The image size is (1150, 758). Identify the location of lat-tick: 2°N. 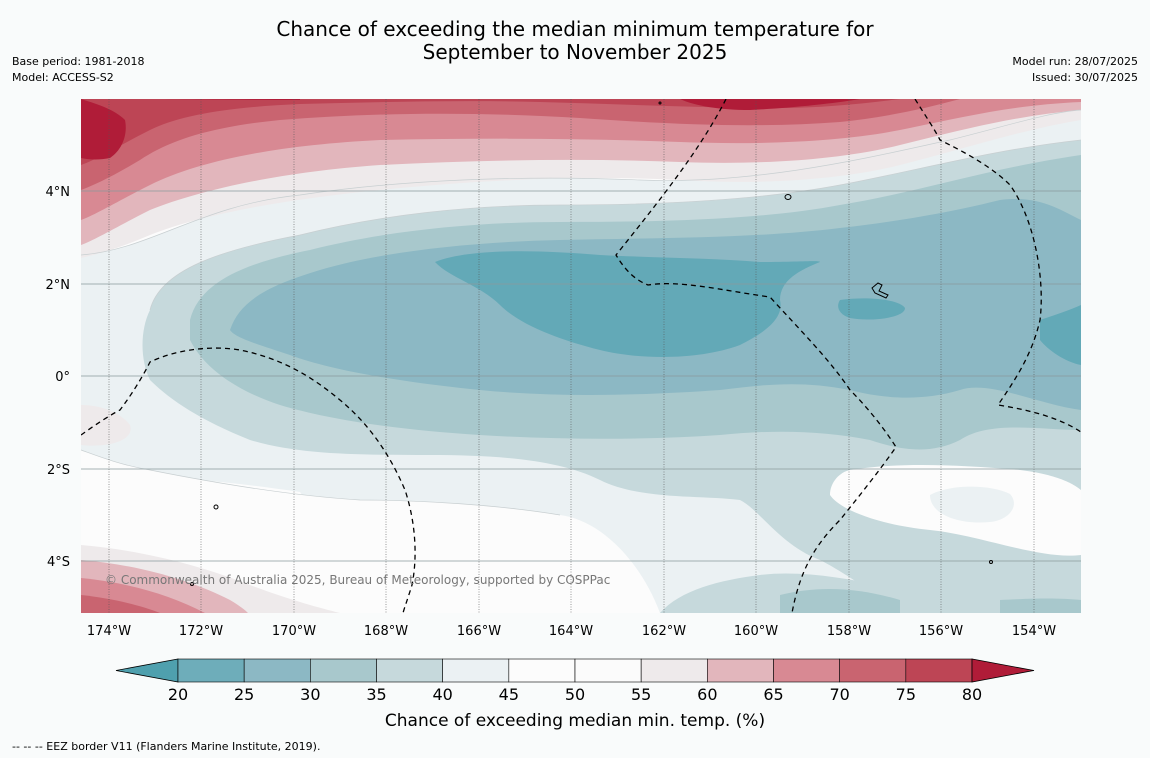
(58, 285).